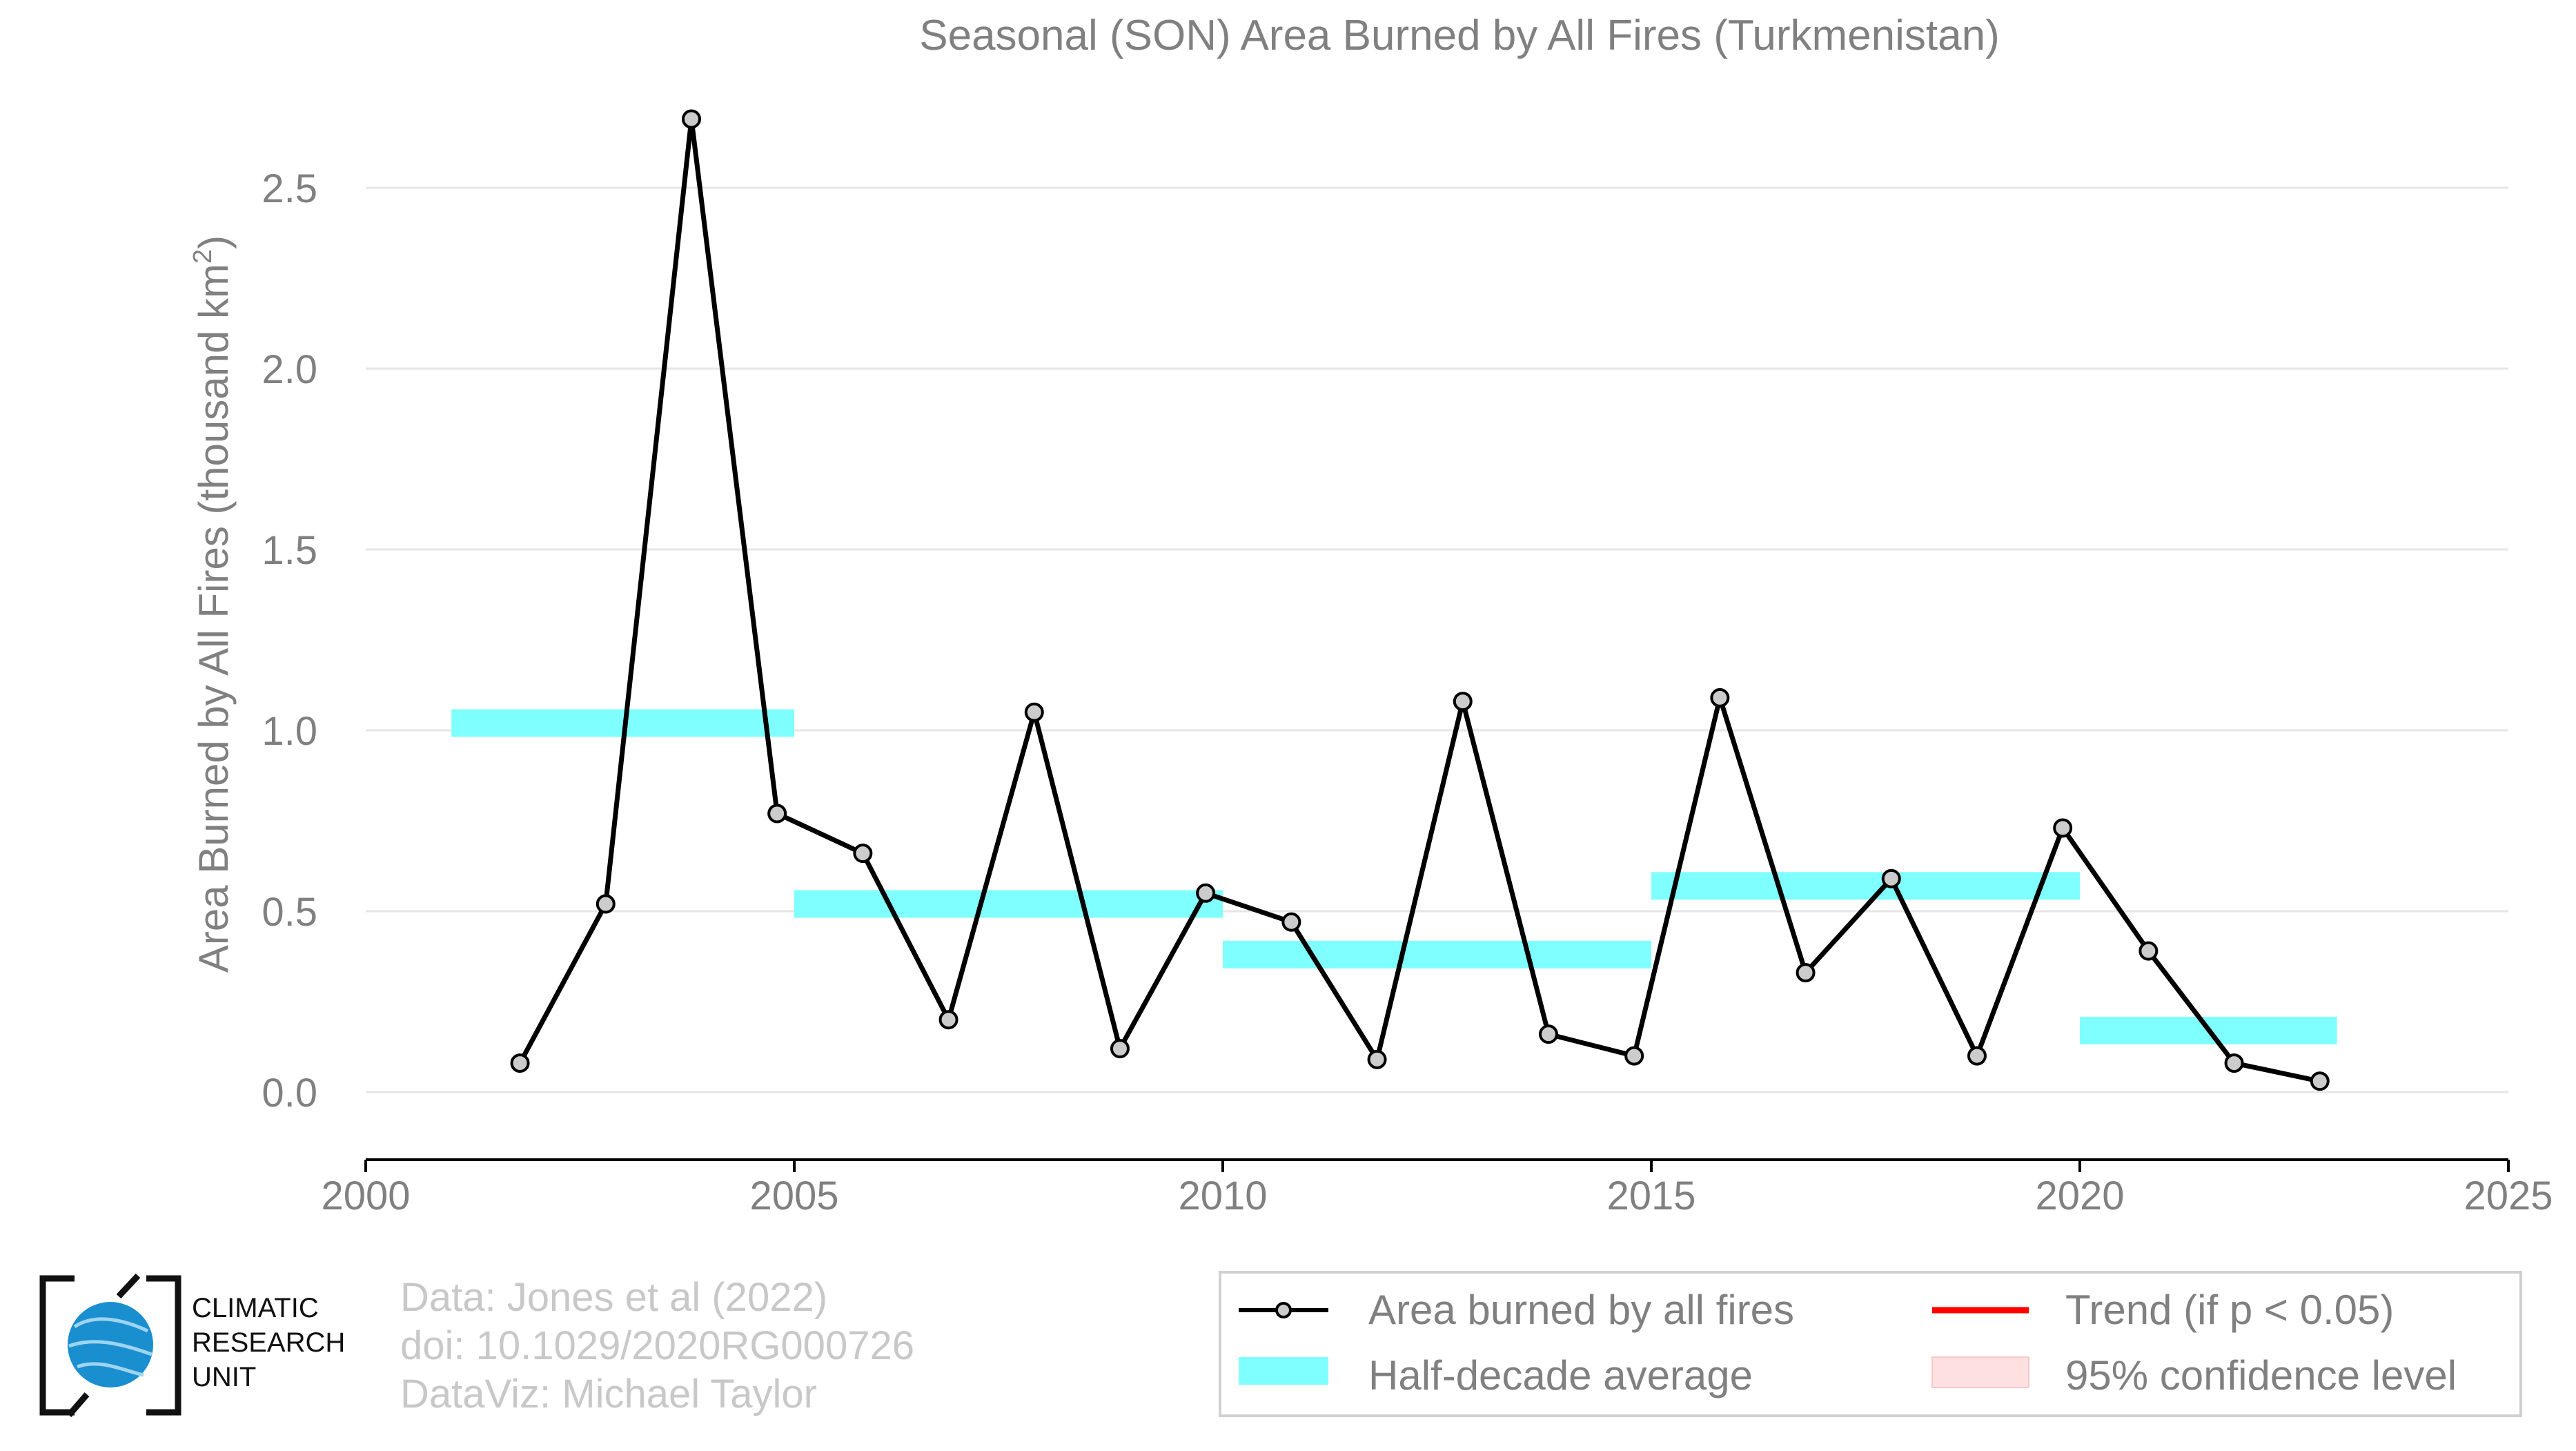 Image resolution: width=2576 pixels, height=1451 pixels. I want to click on credits-doi: doi: 10.1029/2020RG000726, so click(657, 1346).